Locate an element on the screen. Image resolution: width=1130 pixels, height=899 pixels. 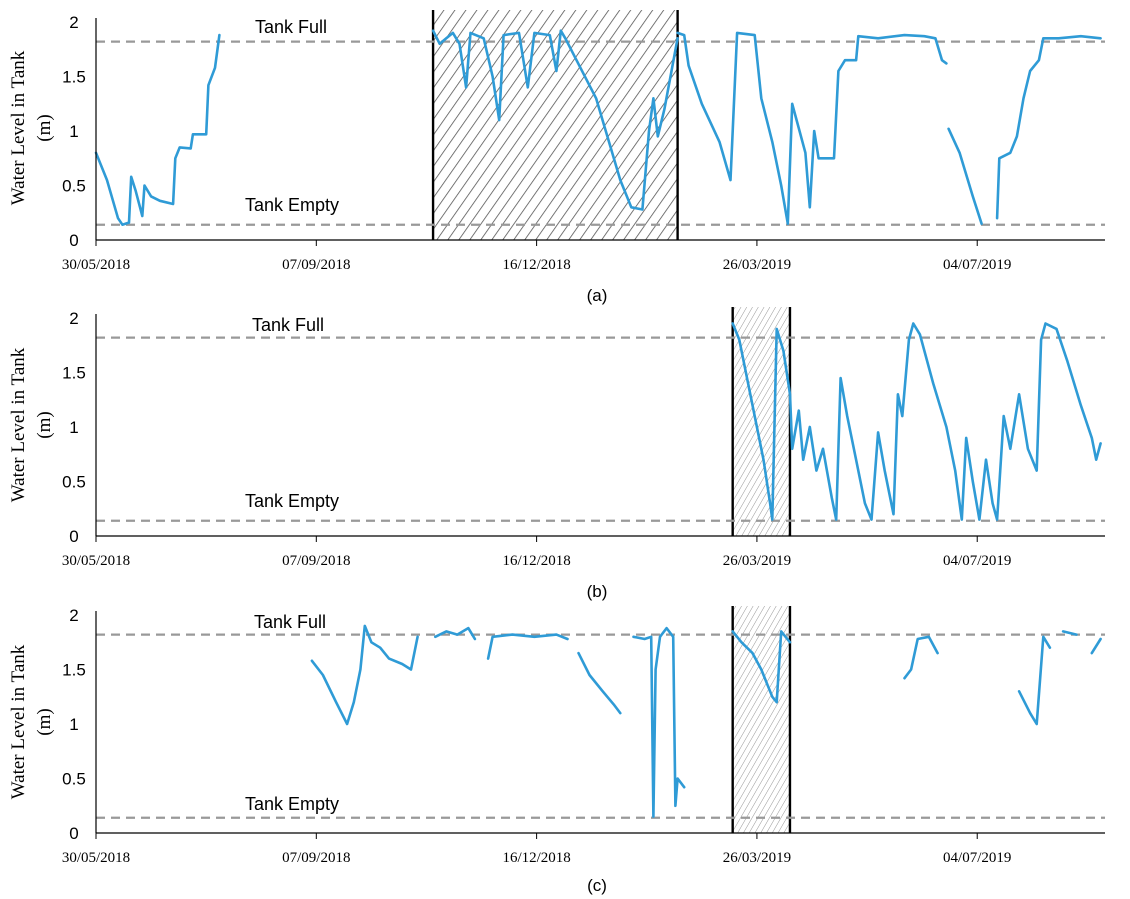
shaded-period is located at coordinates (555, 125).